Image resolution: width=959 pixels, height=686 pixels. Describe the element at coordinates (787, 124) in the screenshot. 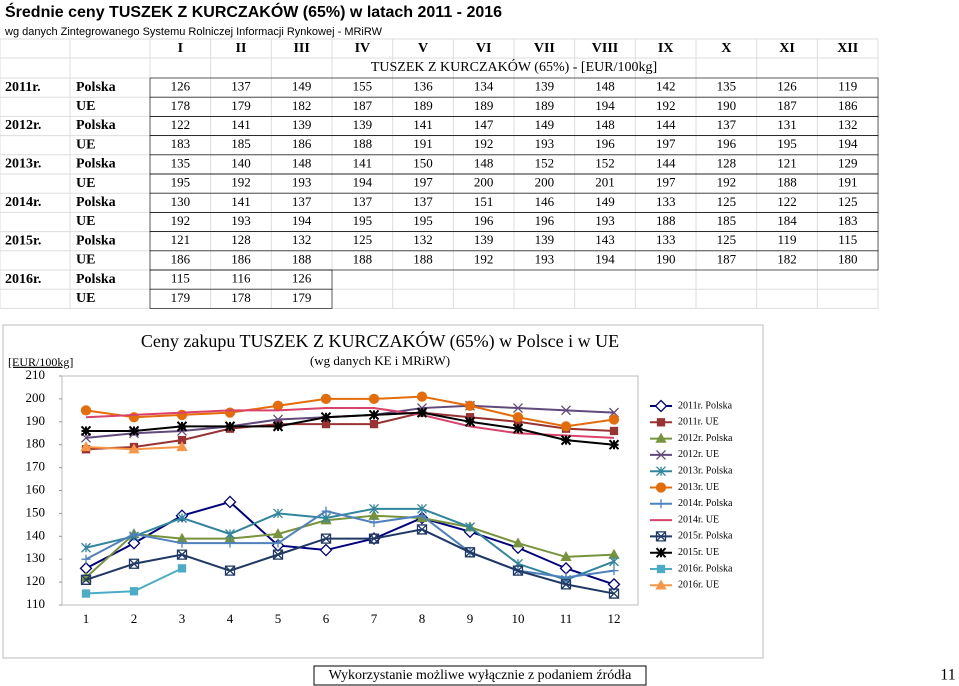

I see `cell-value: 131` at that location.